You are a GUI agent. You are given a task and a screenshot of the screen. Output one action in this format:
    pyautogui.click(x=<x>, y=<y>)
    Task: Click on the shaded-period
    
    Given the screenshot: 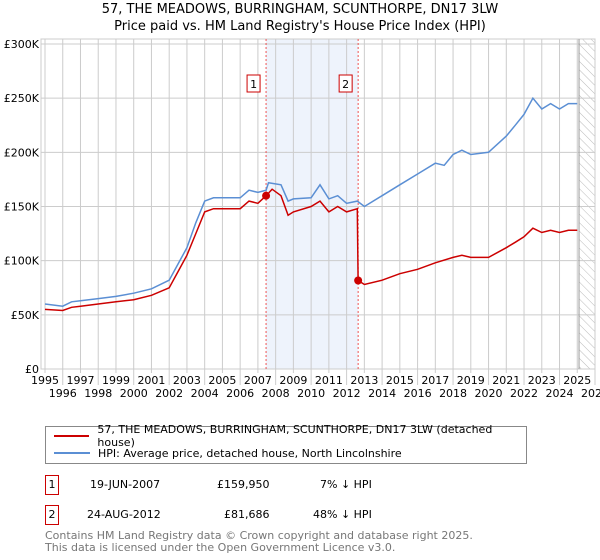 What is the action you would take?
    pyautogui.click(x=312, y=204)
    